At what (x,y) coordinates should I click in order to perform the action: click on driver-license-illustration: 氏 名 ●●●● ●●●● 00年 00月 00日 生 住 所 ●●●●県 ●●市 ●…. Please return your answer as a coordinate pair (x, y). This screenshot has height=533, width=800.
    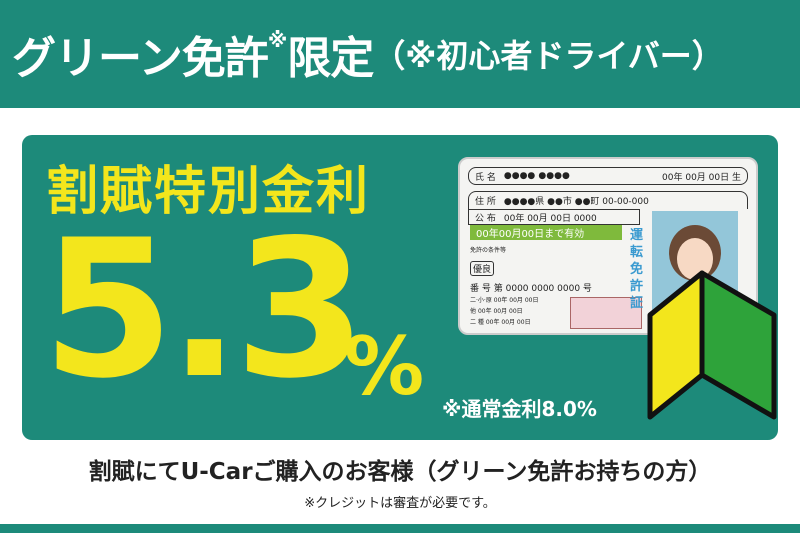
    Looking at the image, I should click on (608, 246).